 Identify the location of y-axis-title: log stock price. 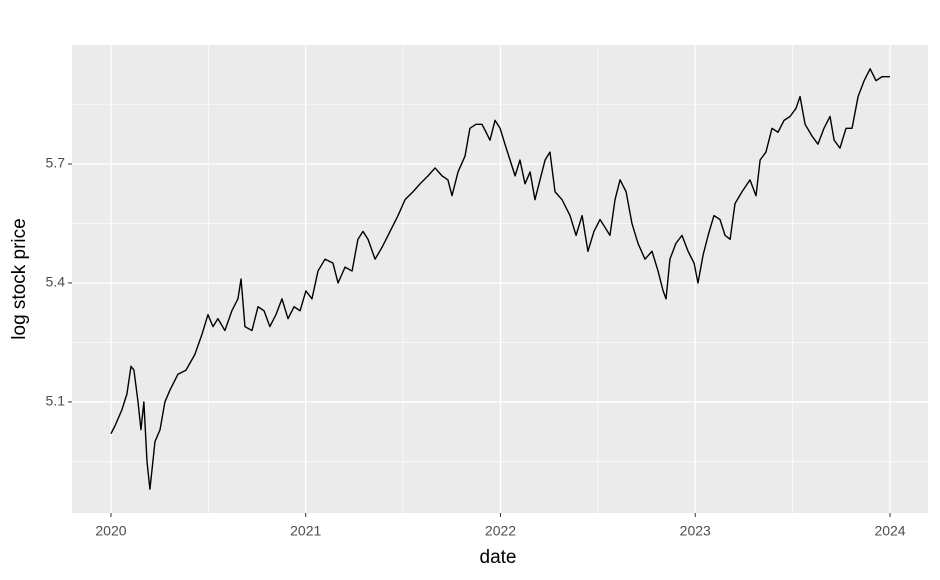
(19, 278).